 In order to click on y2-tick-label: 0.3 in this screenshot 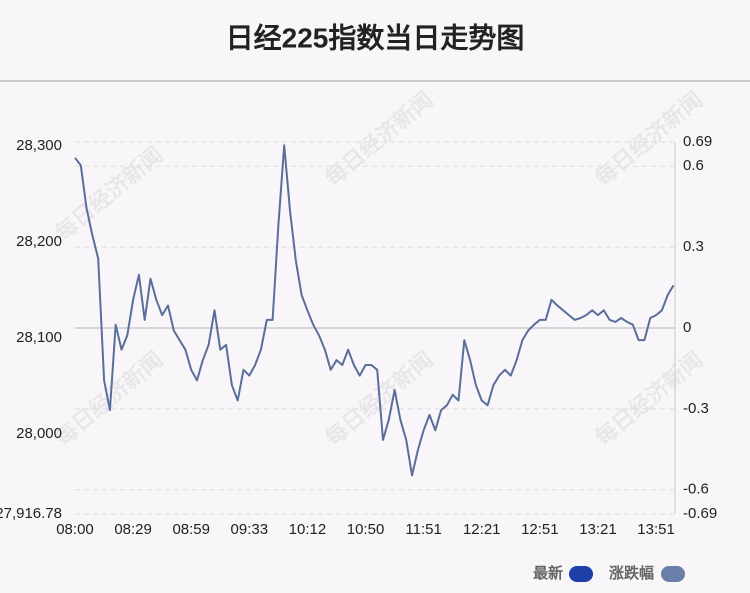, I will do `click(693, 246)`.